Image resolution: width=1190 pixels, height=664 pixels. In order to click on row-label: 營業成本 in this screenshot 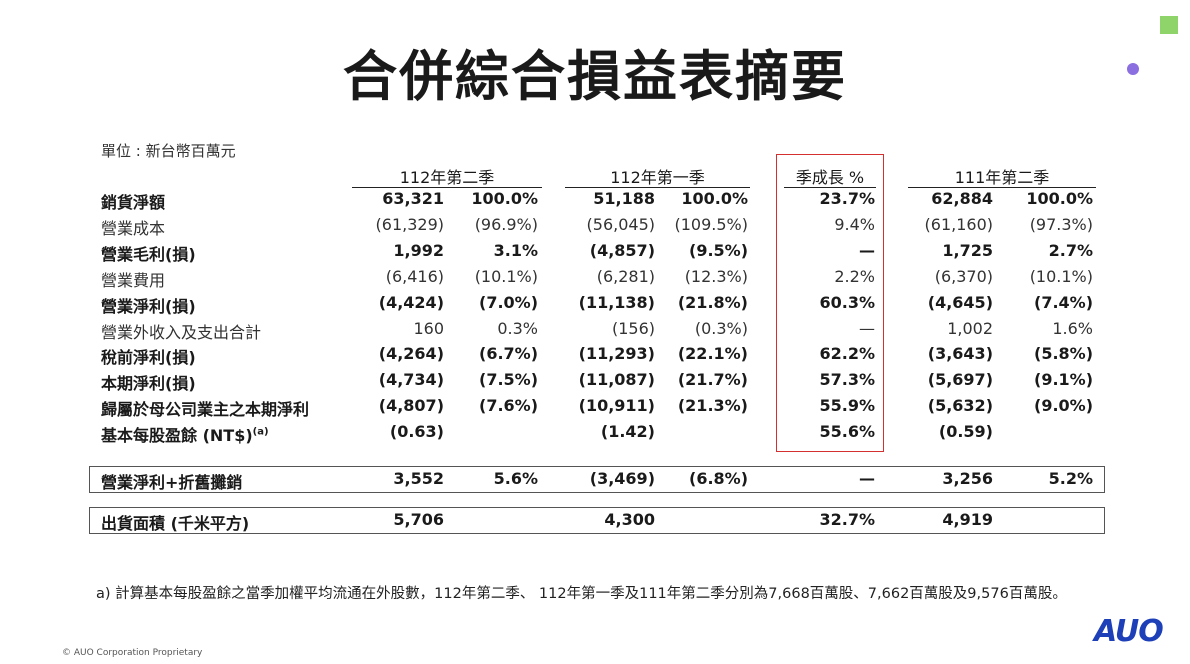, I will do `click(133, 228)`.